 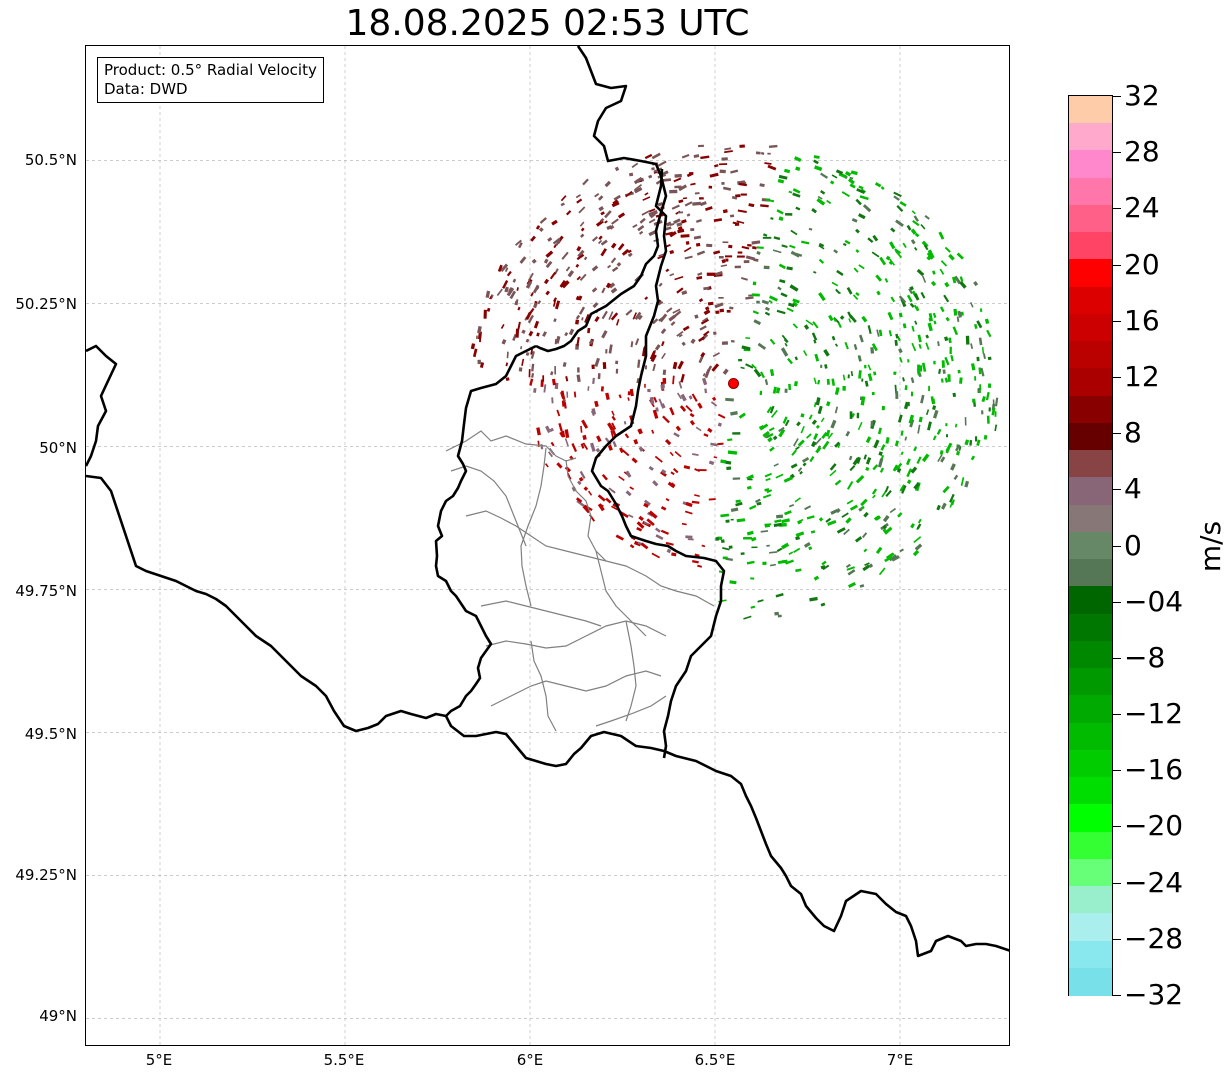 I want to click on product-info-box: Product: 0.5° Radial Velocity Data: DWD, so click(x=210, y=80).